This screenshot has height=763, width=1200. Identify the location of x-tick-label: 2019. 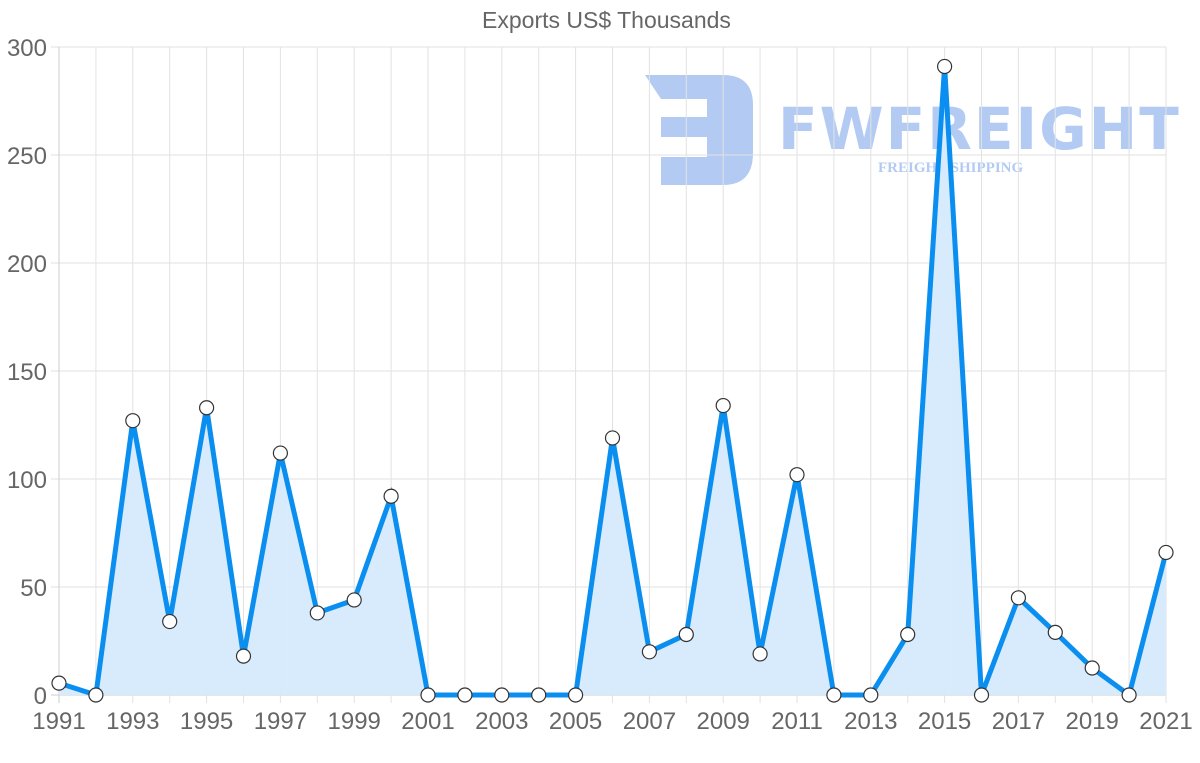
(1092, 721).